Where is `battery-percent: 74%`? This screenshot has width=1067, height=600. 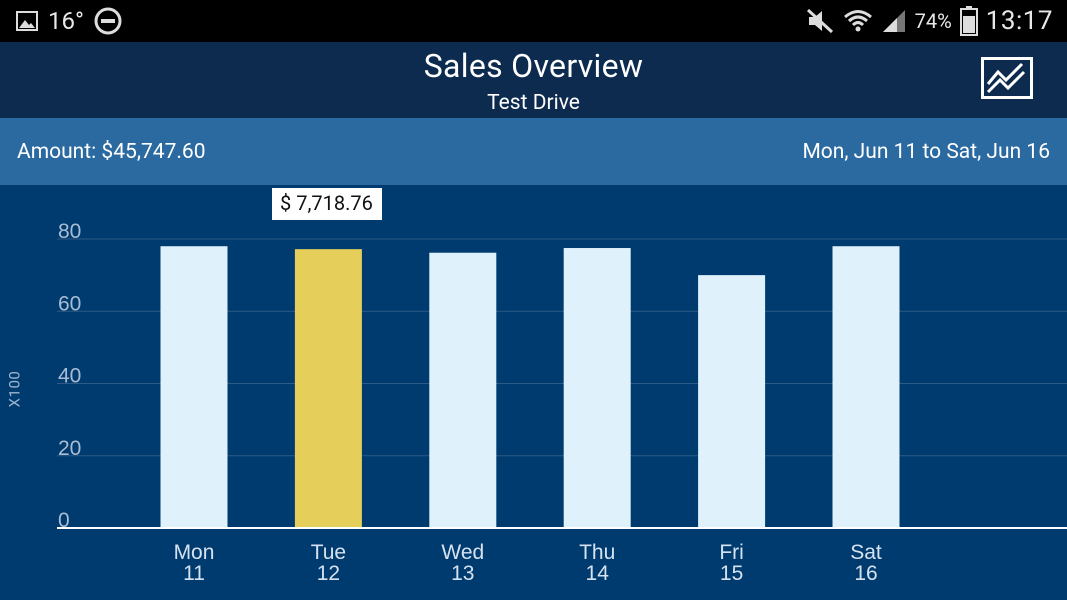 battery-percent: 74% is located at coordinates (933, 21).